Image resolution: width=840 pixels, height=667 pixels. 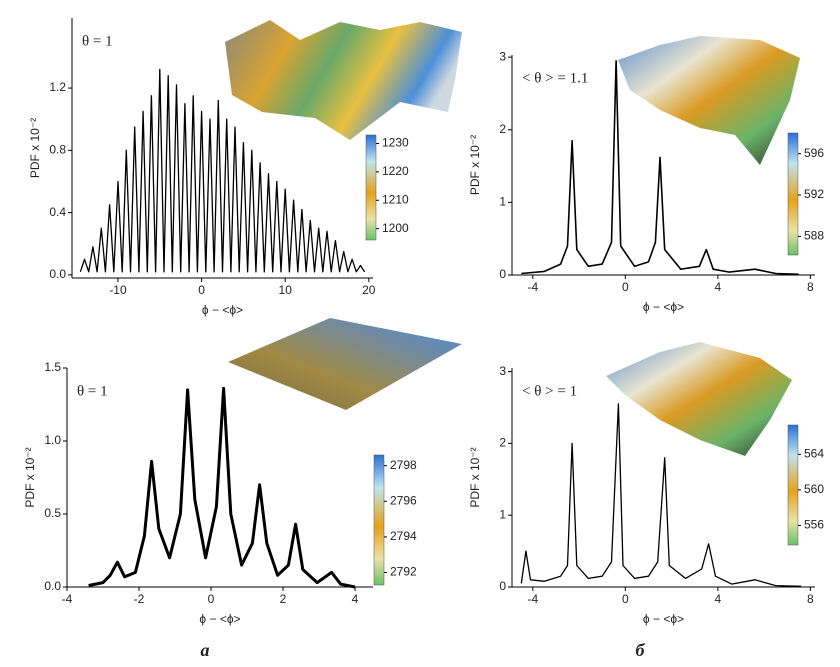 I want to click on colorbar-tick-label: 2796, so click(x=403, y=500).